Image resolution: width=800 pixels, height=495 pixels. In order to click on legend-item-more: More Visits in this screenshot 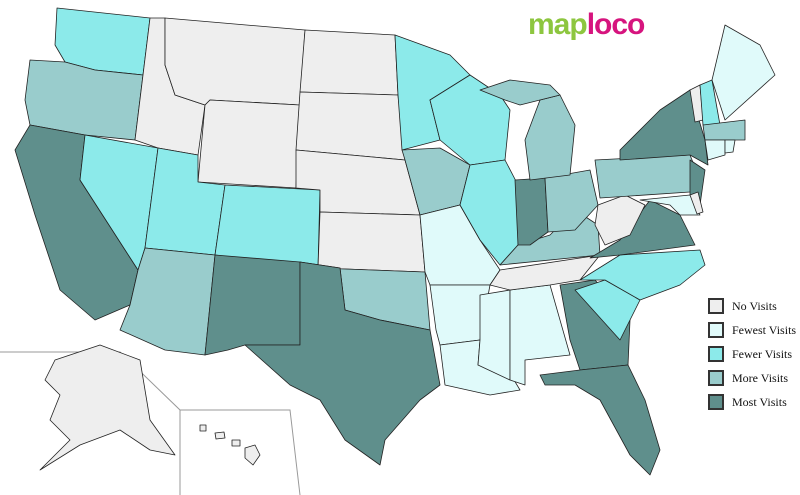, I will do `click(752, 378)`.